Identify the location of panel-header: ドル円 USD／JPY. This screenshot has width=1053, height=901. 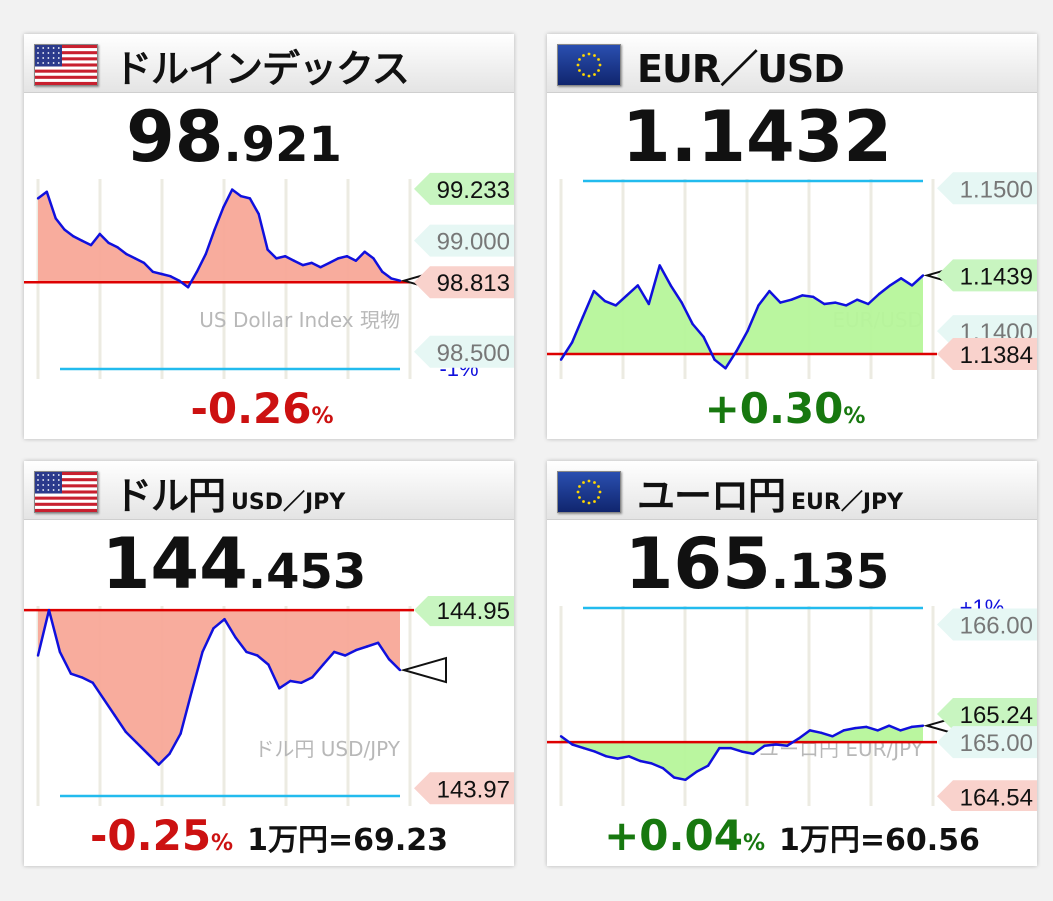
(269, 490).